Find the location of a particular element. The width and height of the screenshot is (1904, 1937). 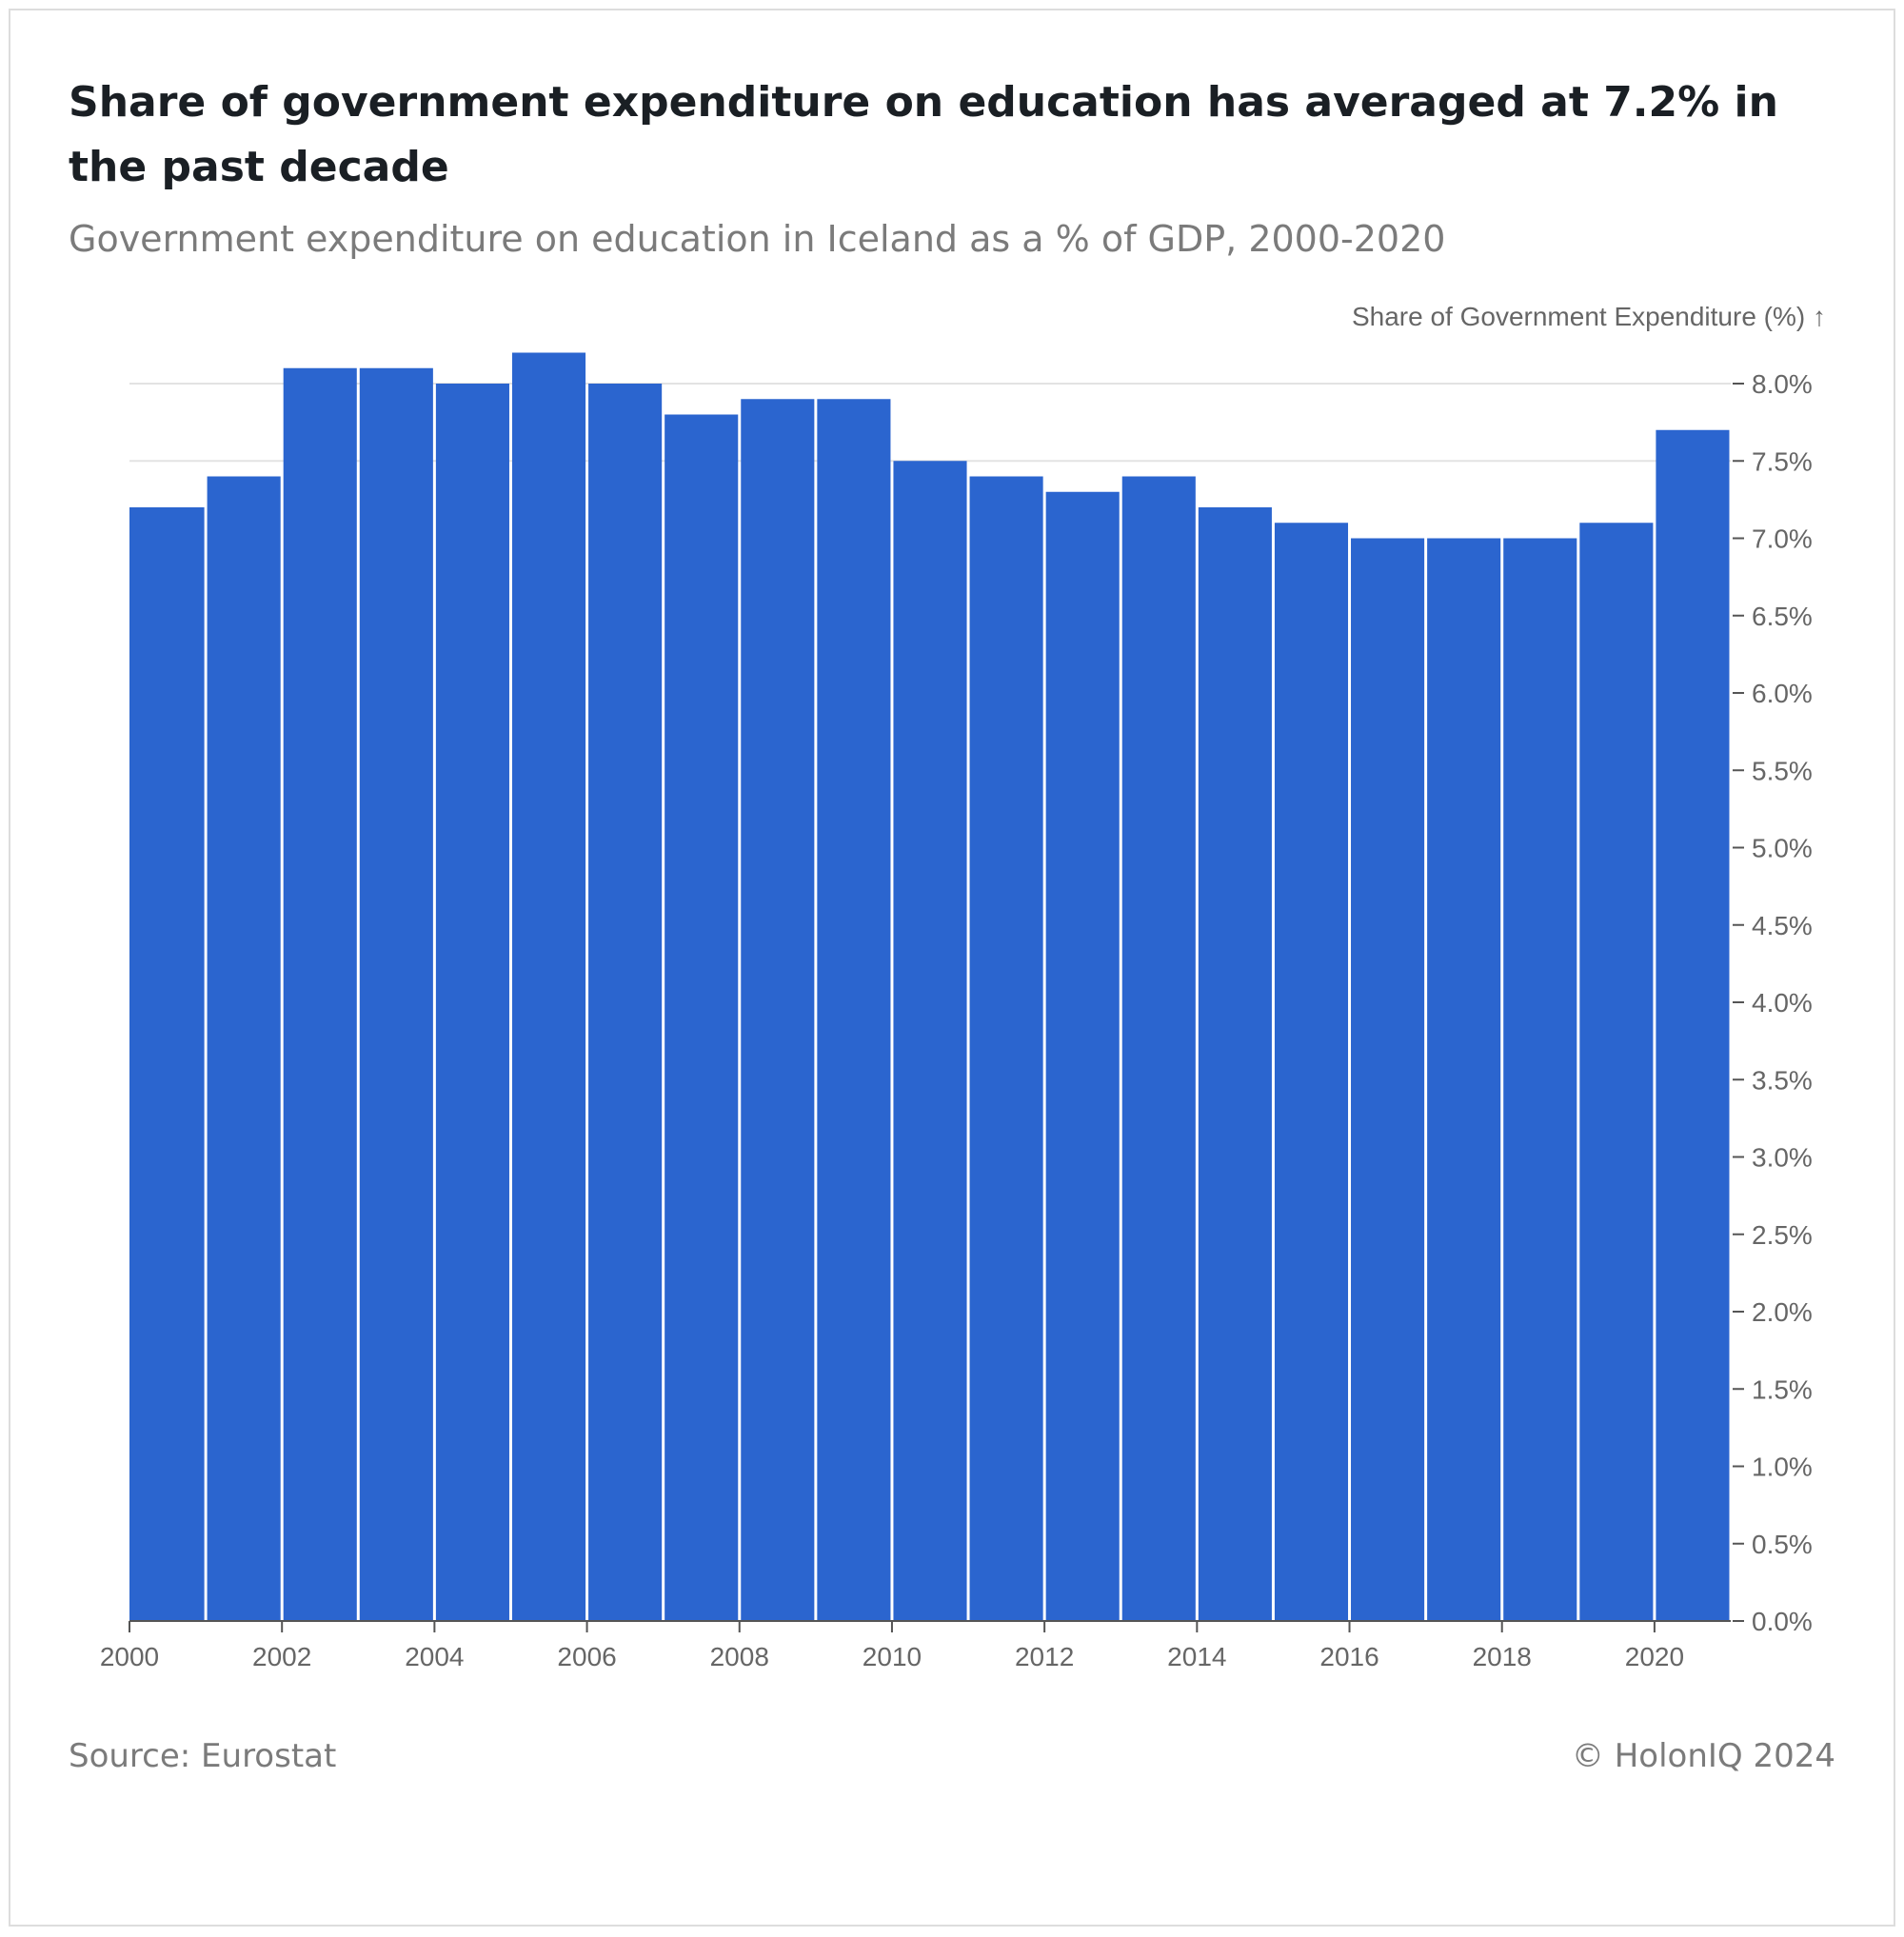

y-tick-label: 6.5% is located at coordinates (1782, 616).